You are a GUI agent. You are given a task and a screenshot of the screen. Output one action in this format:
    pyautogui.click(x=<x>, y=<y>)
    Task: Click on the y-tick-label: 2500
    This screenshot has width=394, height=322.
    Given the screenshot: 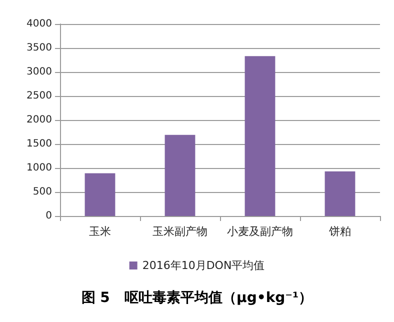 What is the action you would take?
    pyautogui.click(x=39, y=96)
    